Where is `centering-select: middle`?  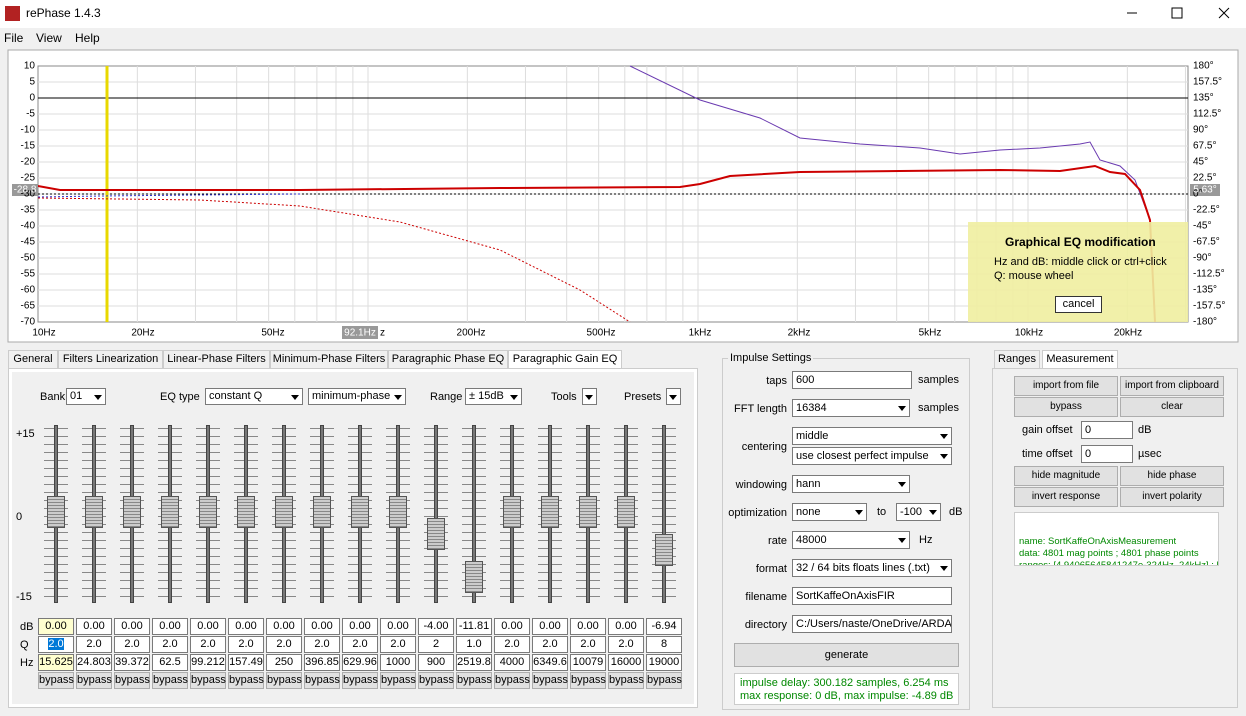 centering-select: middle is located at coordinates (872, 436).